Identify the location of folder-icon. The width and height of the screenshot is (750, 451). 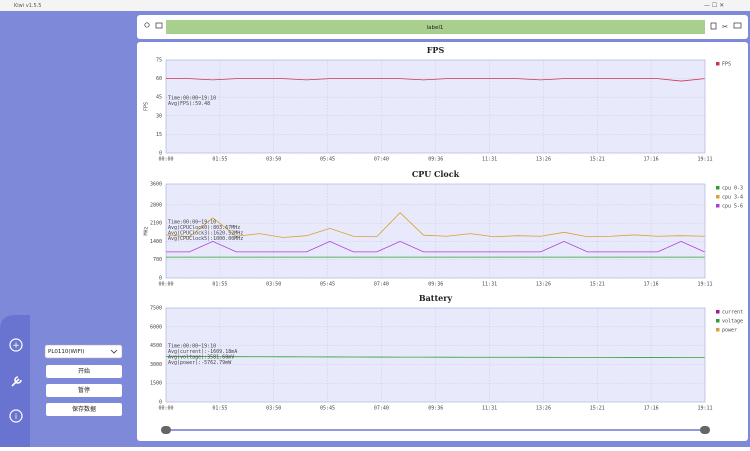
(737, 25).